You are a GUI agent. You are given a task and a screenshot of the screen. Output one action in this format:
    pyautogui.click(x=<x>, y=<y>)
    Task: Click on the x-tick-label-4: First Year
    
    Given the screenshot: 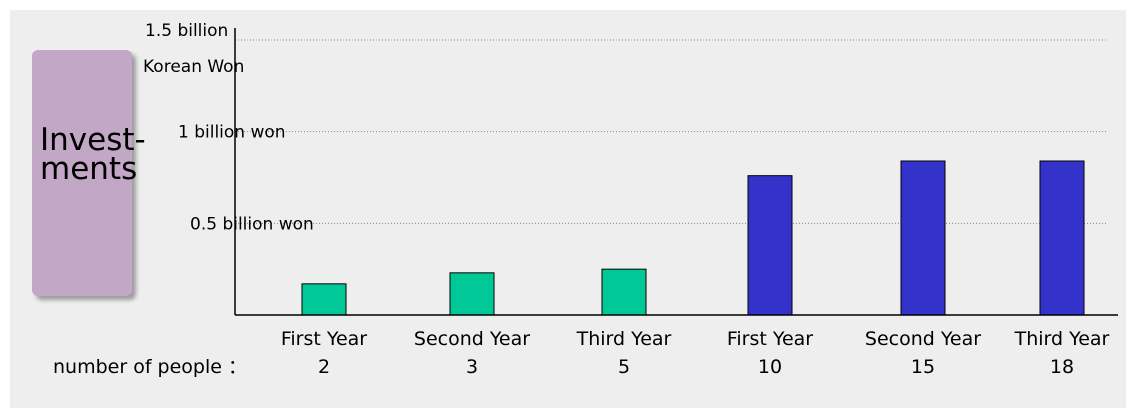 What is the action you would take?
    pyautogui.click(x=770, y=339)
    